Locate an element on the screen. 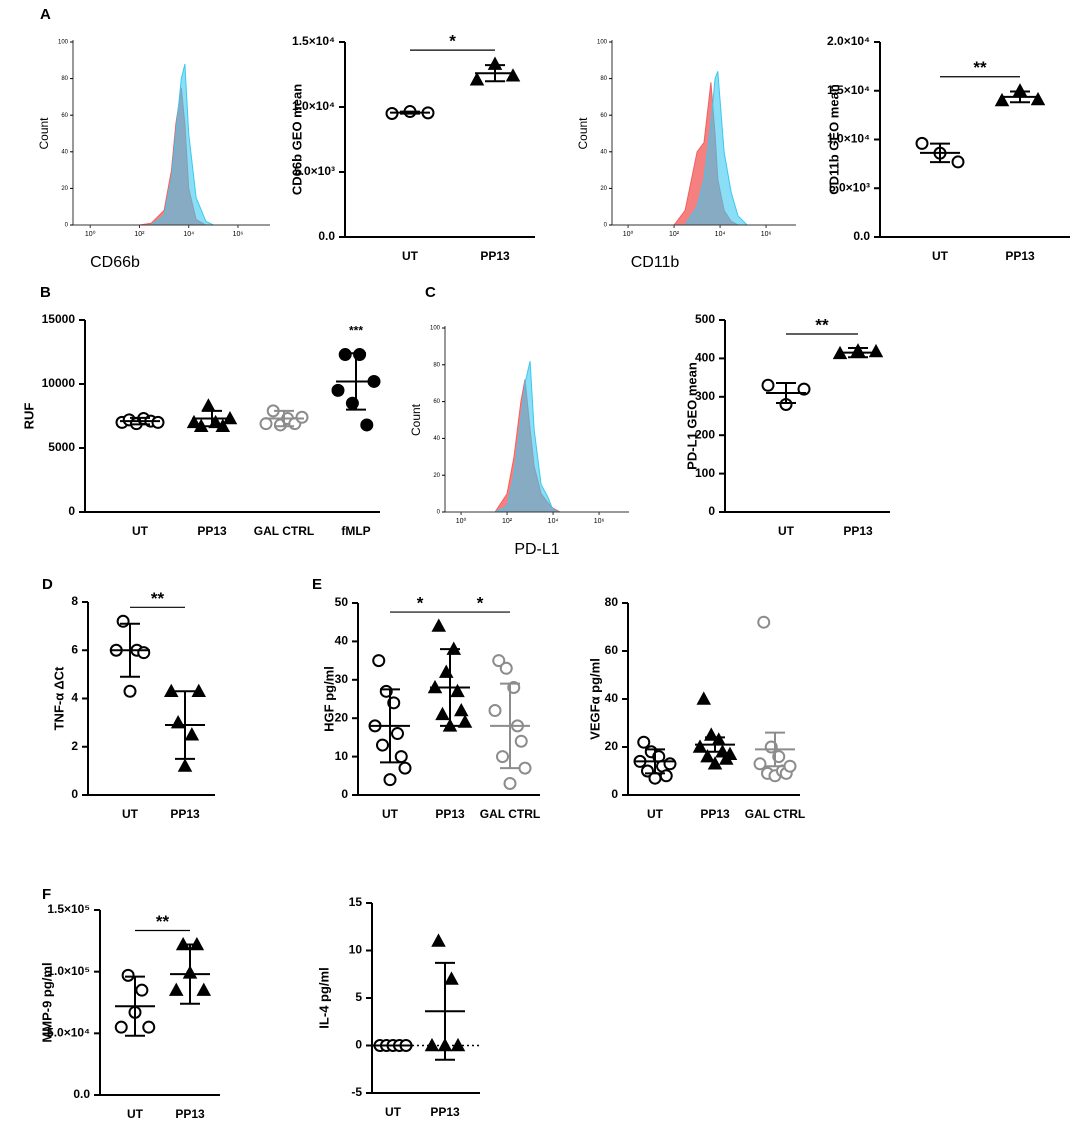 The height and width of the screenshot is (1121, 1084). panel-label: B is located at coordinates (45, 292).